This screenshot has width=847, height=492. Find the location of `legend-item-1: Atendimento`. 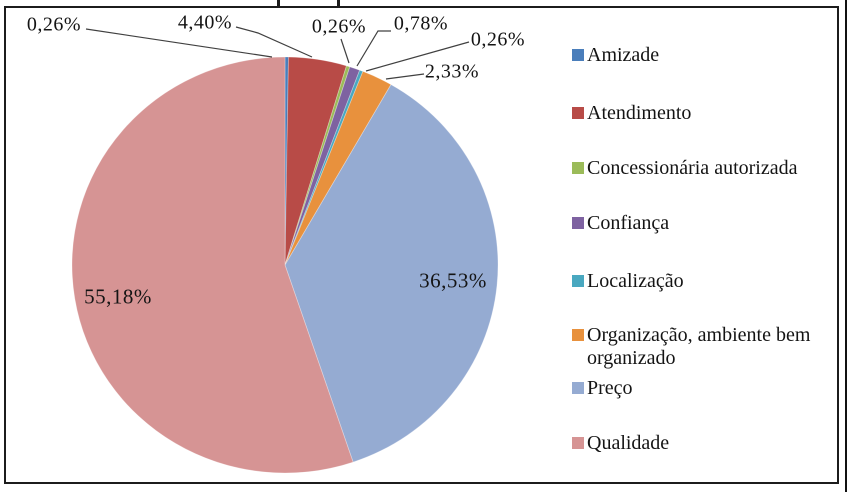

legend-item-1: Atendimento is located at coordinates (704, 113).